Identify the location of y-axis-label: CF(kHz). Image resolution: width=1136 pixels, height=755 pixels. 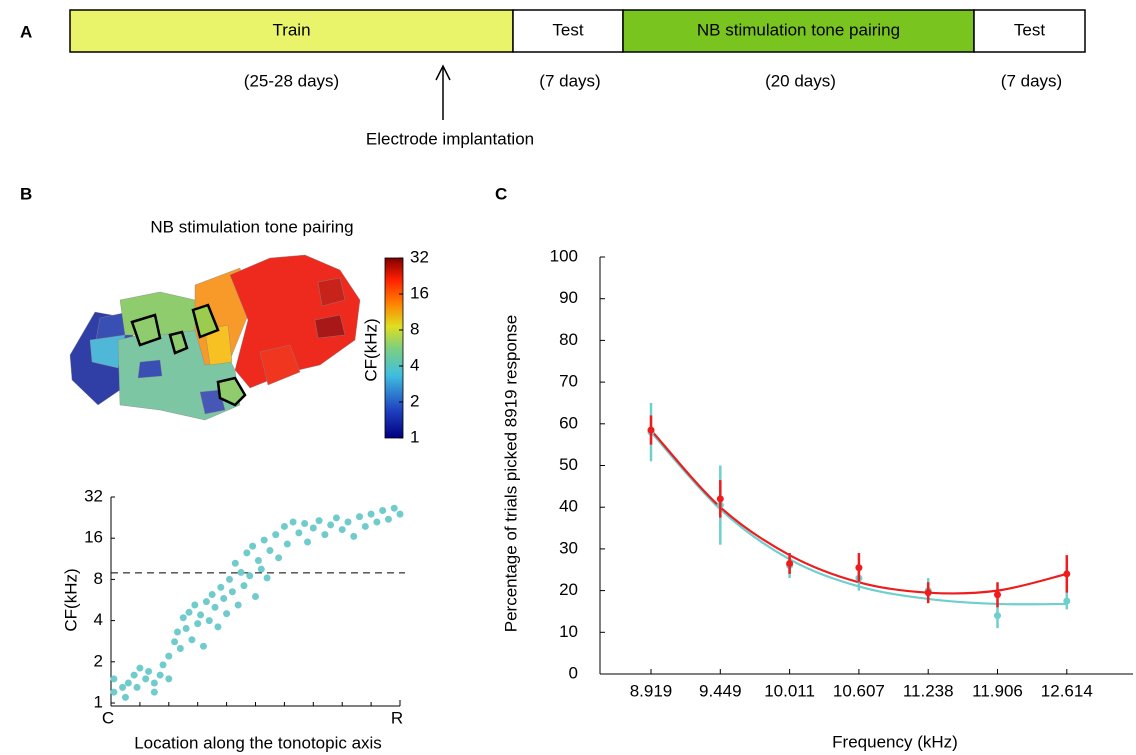
(70, 599).